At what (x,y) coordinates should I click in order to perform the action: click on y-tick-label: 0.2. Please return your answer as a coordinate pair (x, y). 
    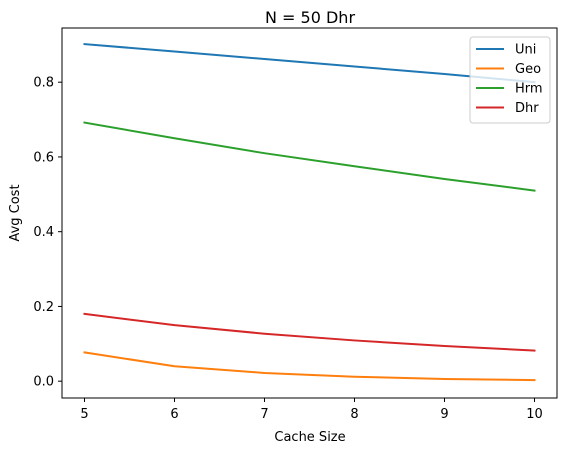
    Looking at the image, I should click on (43, 307).